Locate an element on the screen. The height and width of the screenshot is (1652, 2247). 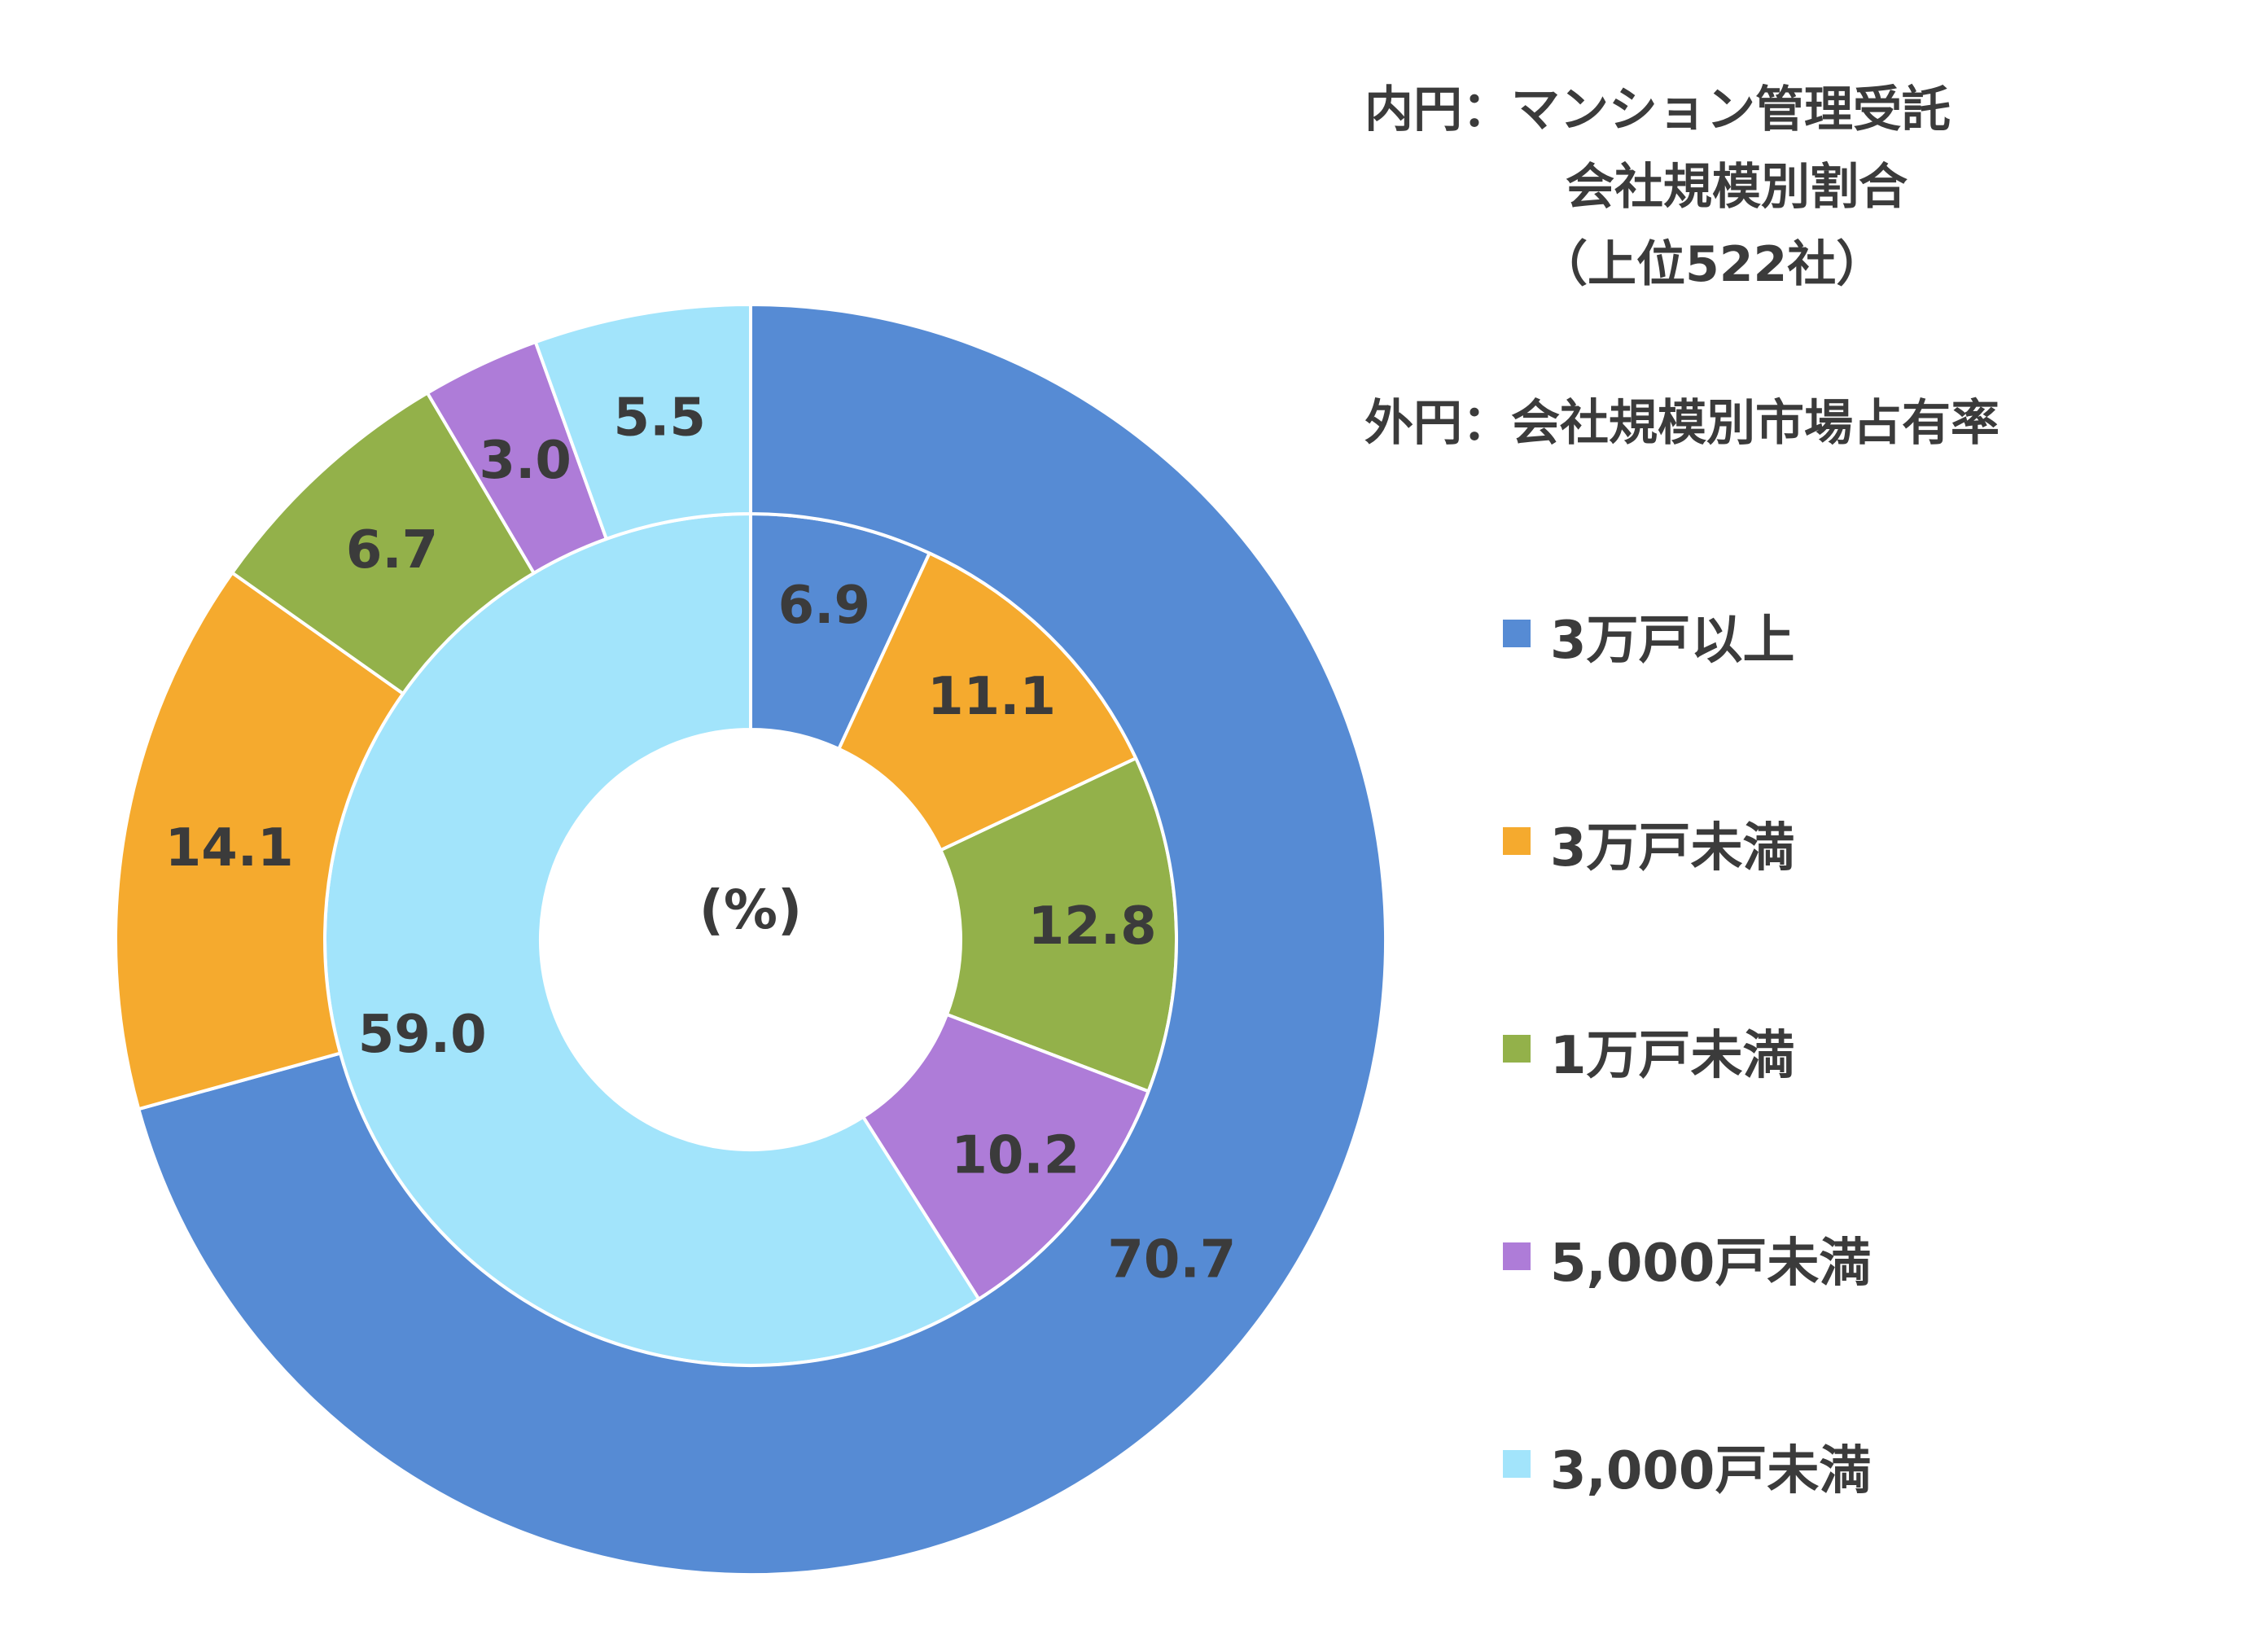
legend-item: 3万戸以上 is located at coordinates (1649, 641).